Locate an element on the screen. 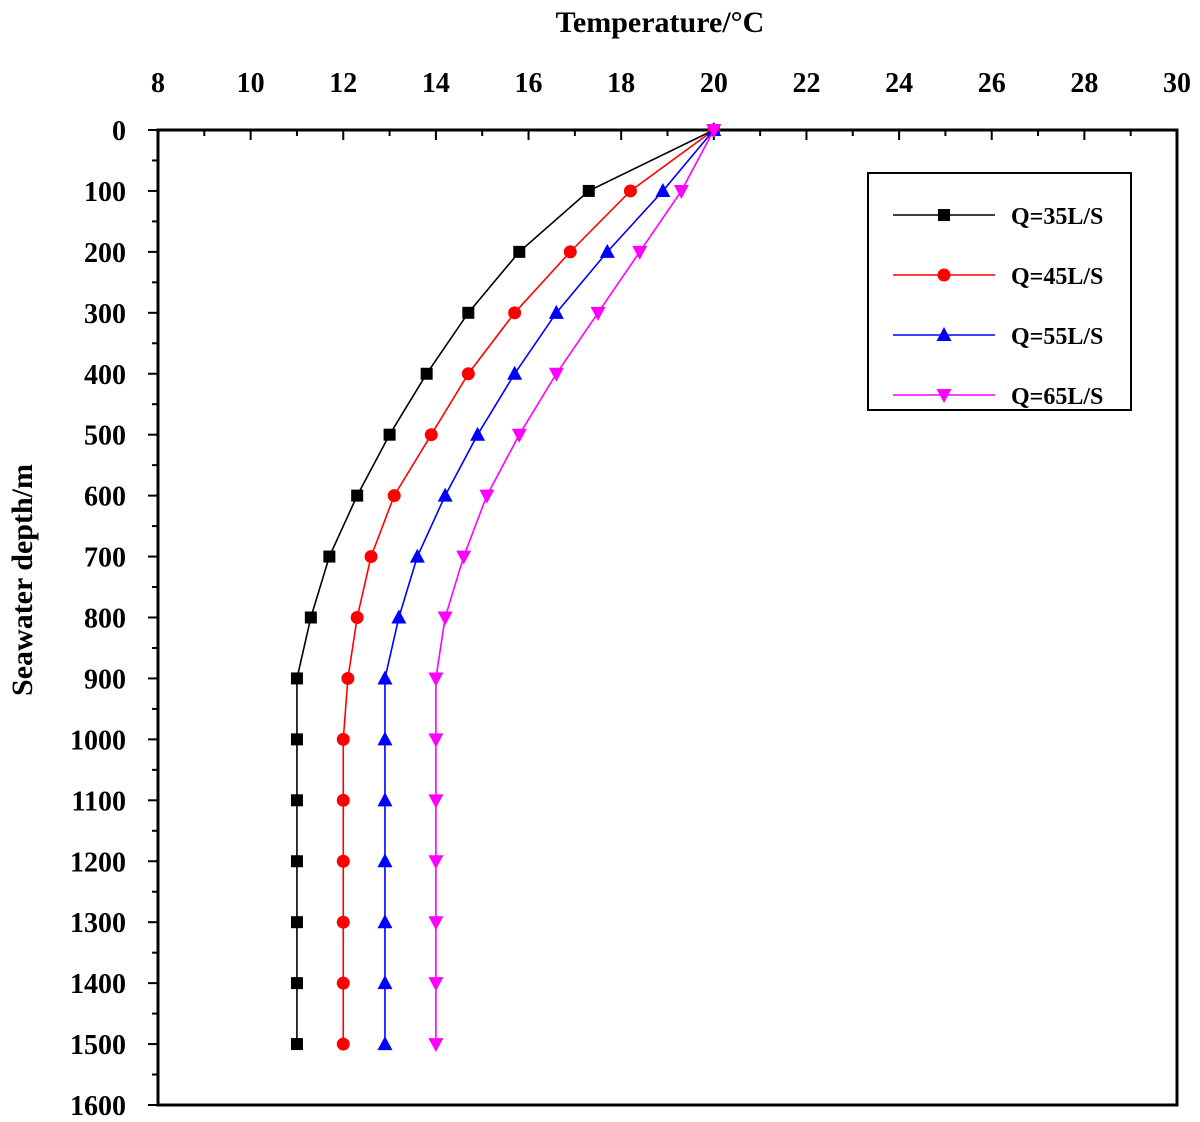  y-tick-label: 800 is located at coordinates (105, 619).